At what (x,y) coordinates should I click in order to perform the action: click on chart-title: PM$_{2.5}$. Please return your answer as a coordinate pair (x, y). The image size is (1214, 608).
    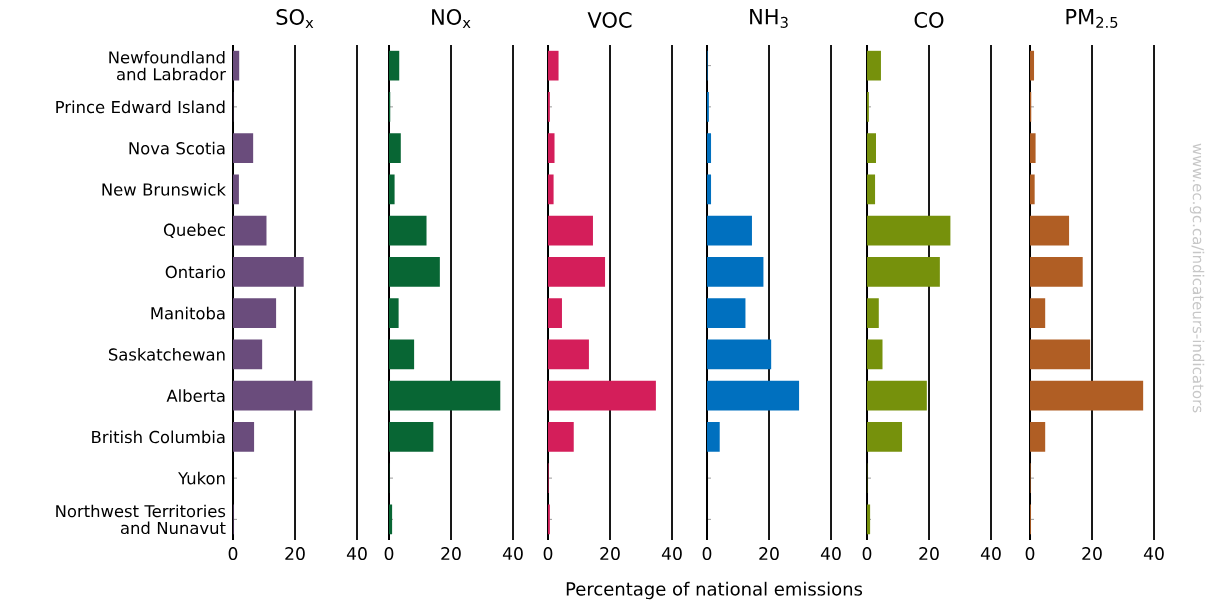
    Looking at the image, I should click on (1092, 18).